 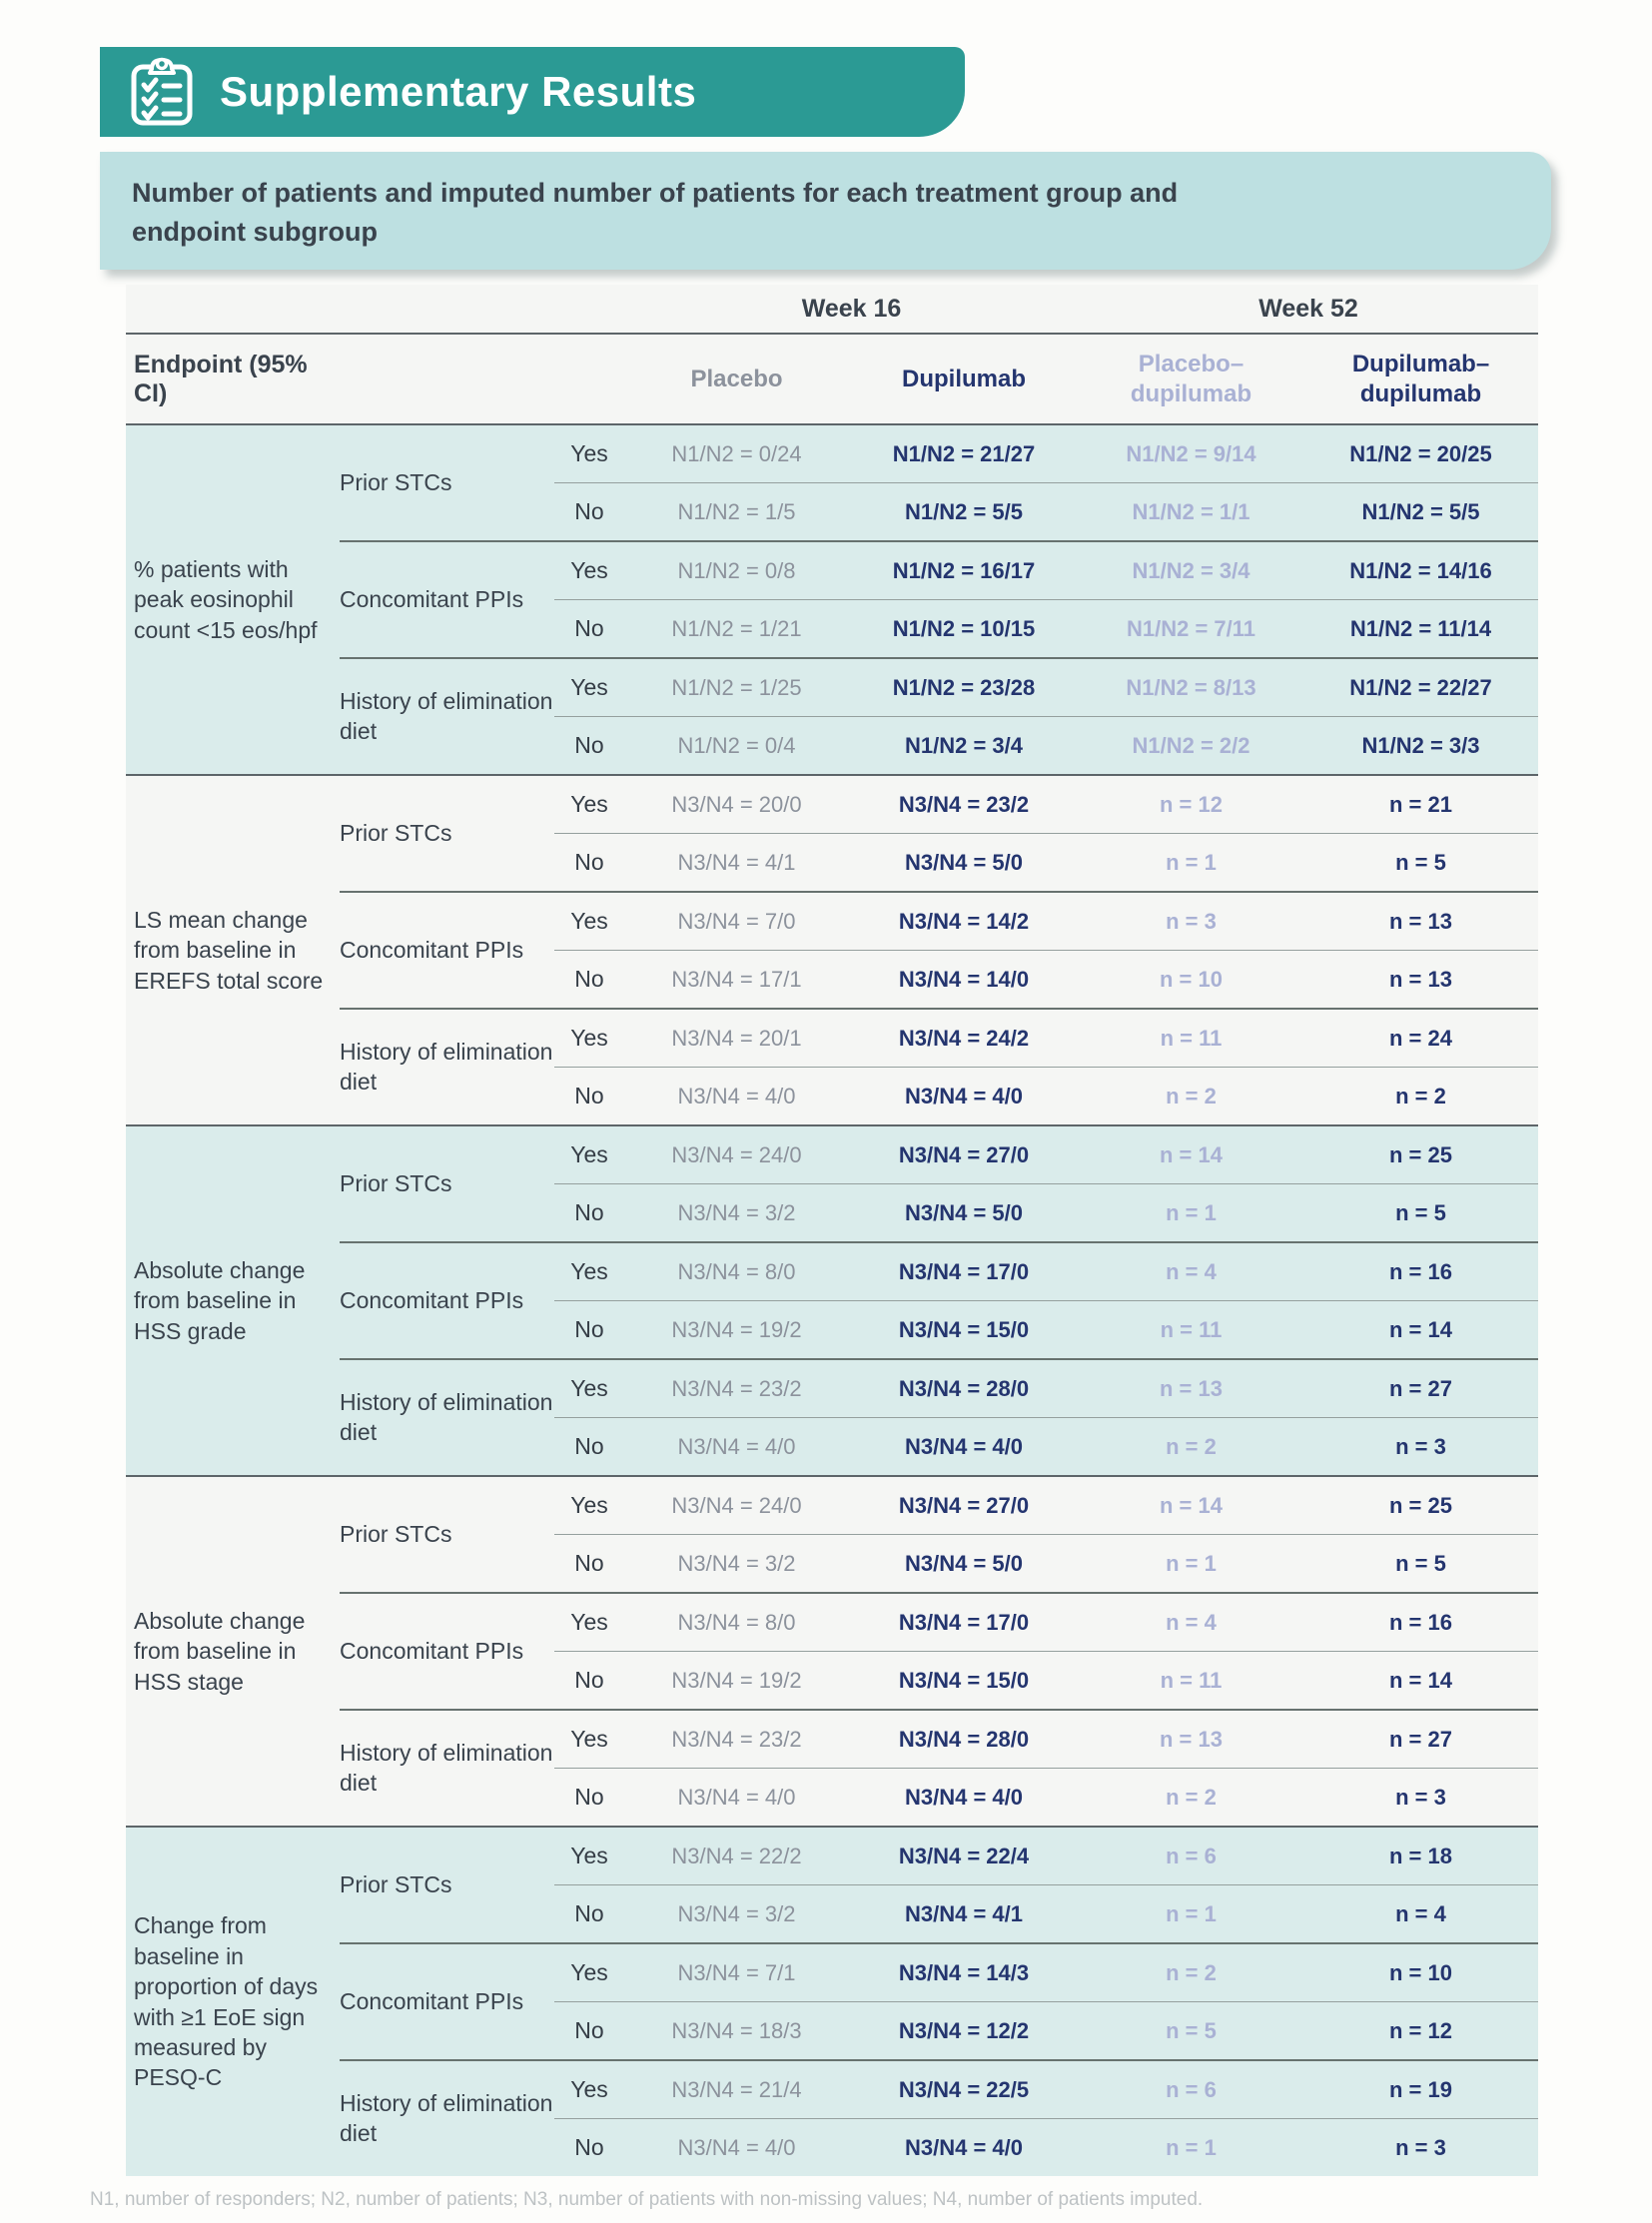 What do you see at coordinates (1420, 628) in the screenshot?
I see `dupilumab-dupilumab-value: N1/N2 = 11/14` at bounding box center [1420, 628].